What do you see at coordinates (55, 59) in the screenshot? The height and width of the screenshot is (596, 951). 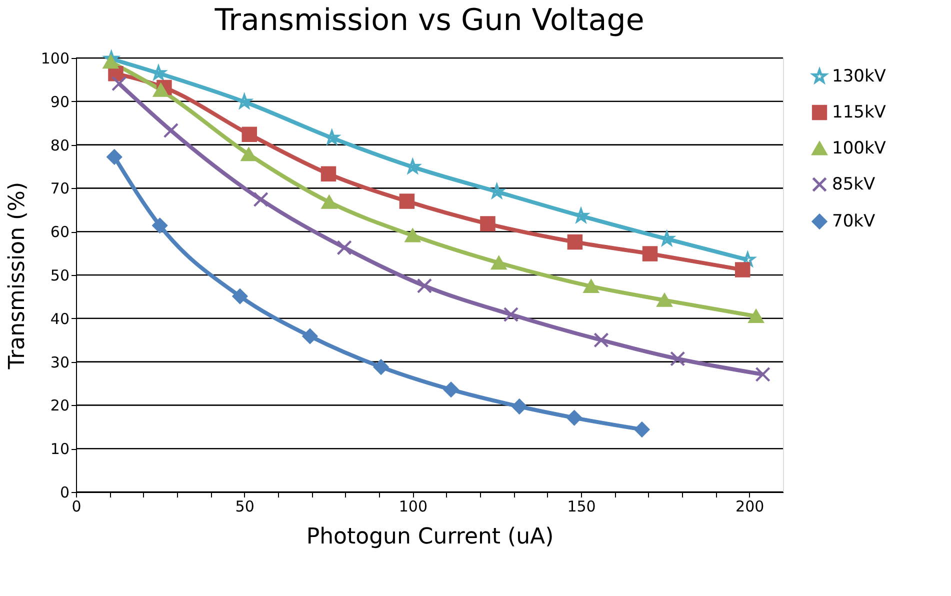 I see `y-tick-label: 100` at bounding box center [55, 59].